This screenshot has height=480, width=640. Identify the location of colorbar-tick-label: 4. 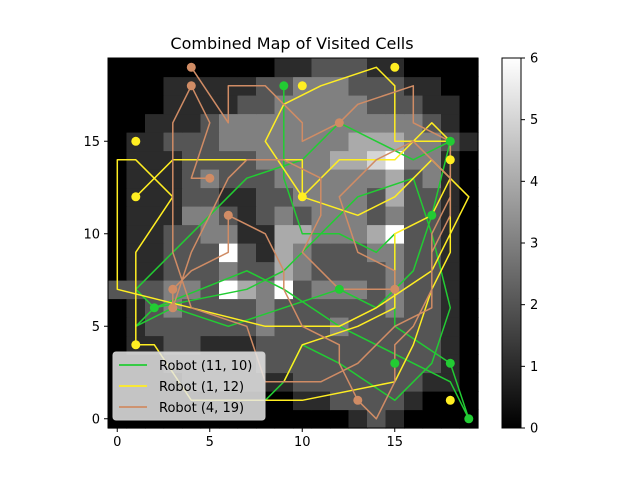
(534, 182).